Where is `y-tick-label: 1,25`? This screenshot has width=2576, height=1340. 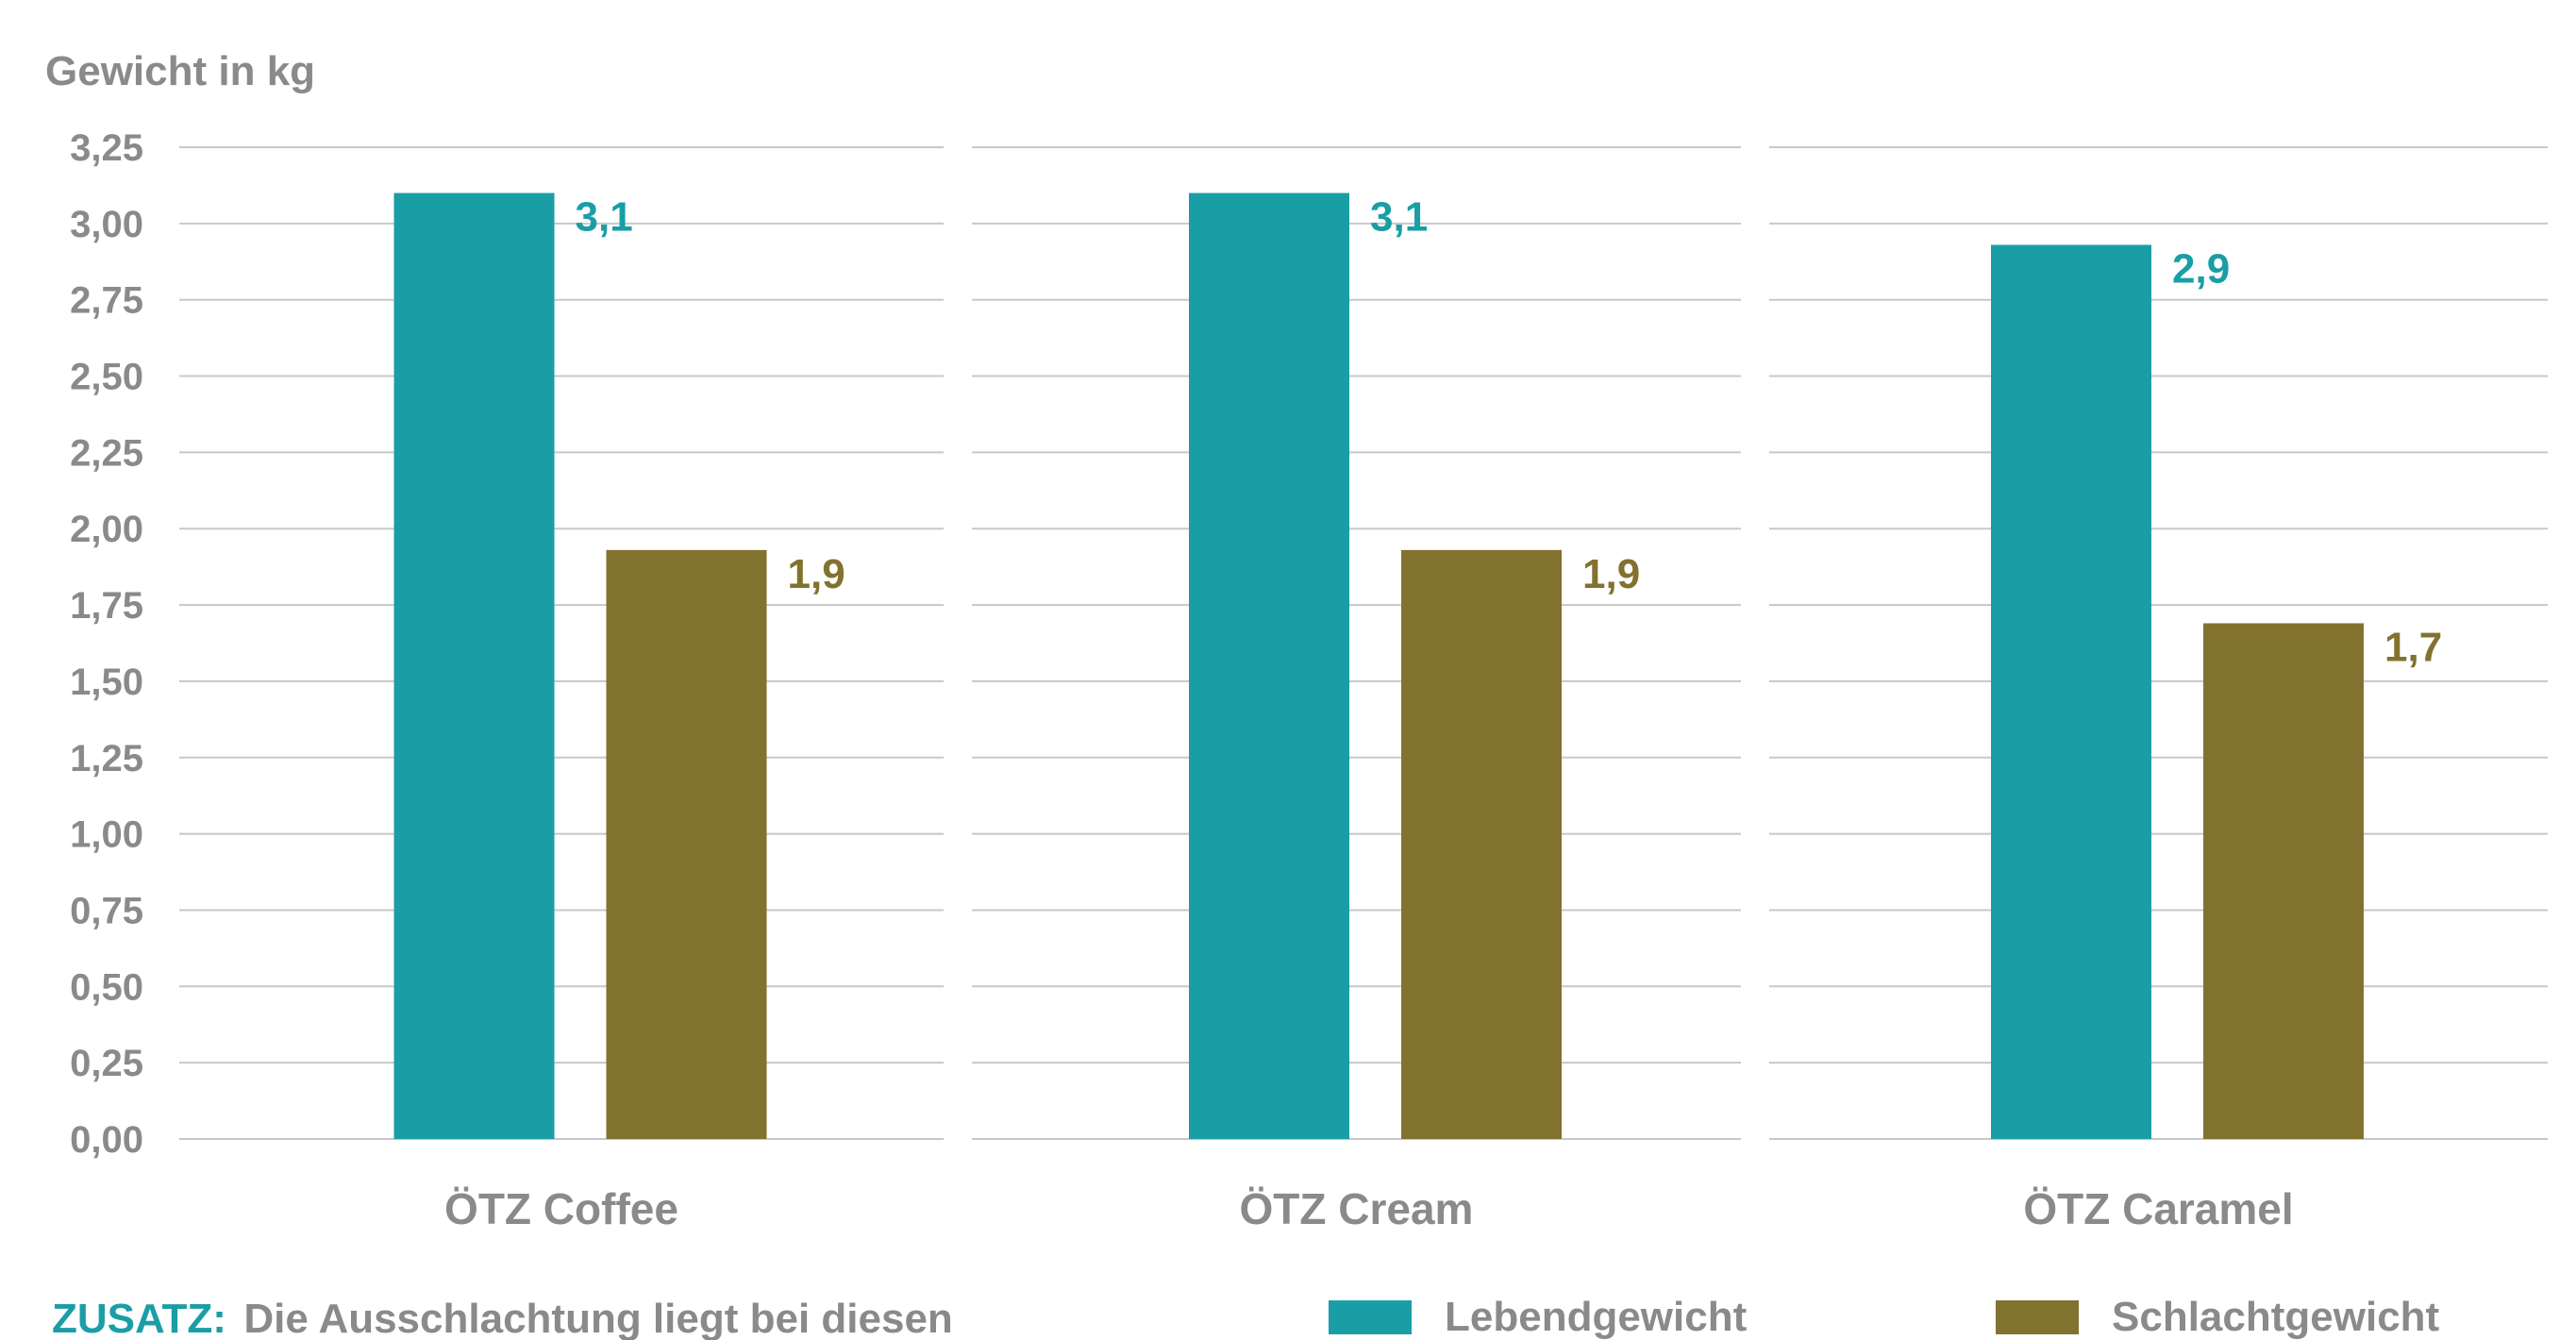 y-tick-label: 1,25 is located at coordinates (106, 758).